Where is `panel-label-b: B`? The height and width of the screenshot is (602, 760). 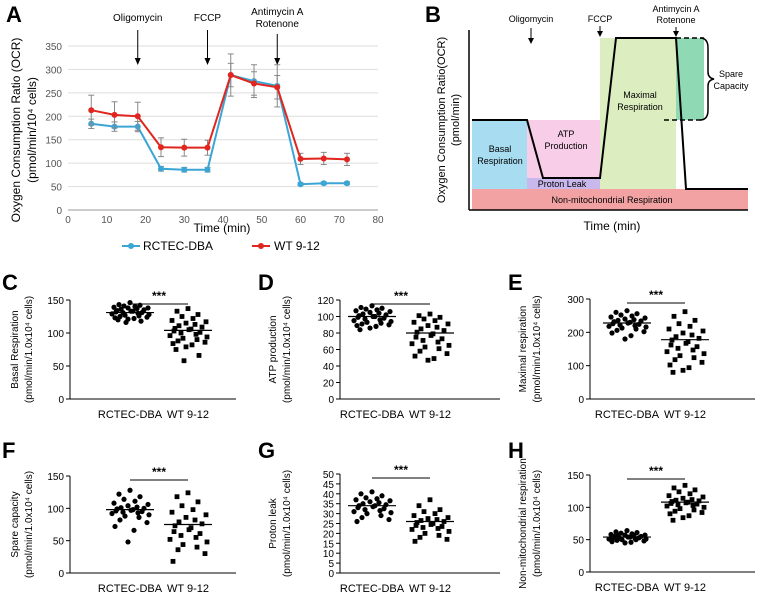
panel-label-b: B is located at coordinates (433, 14).